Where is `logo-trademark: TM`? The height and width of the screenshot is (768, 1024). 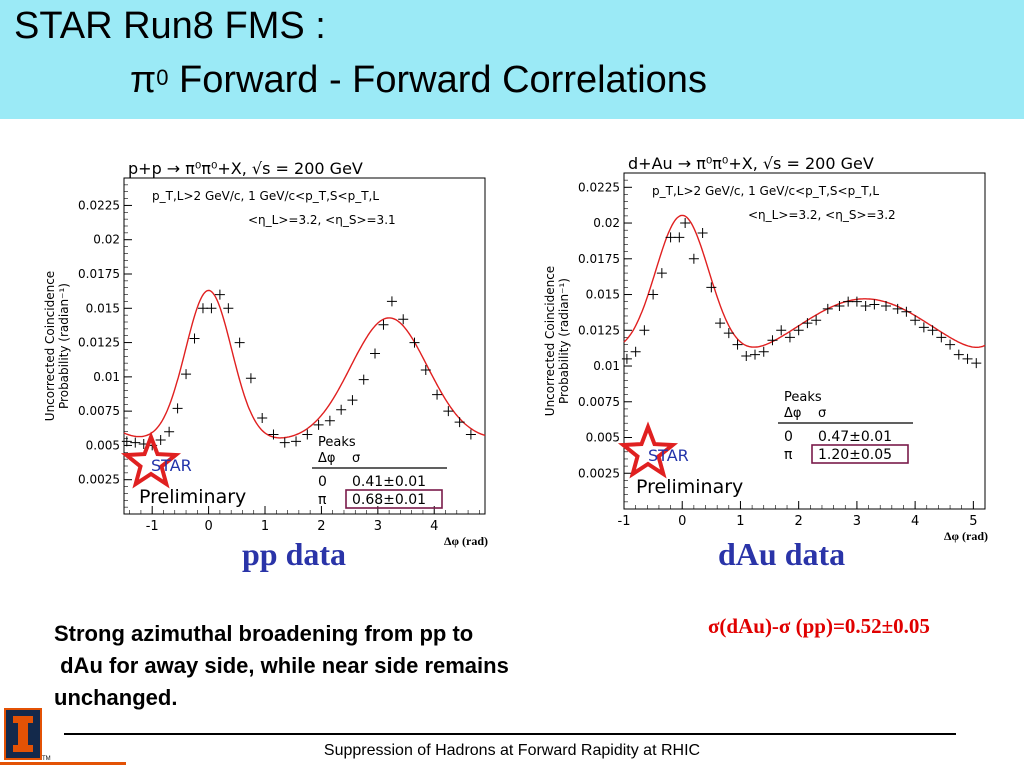
logo-trademark: TM is located at coordinates (46, 759).